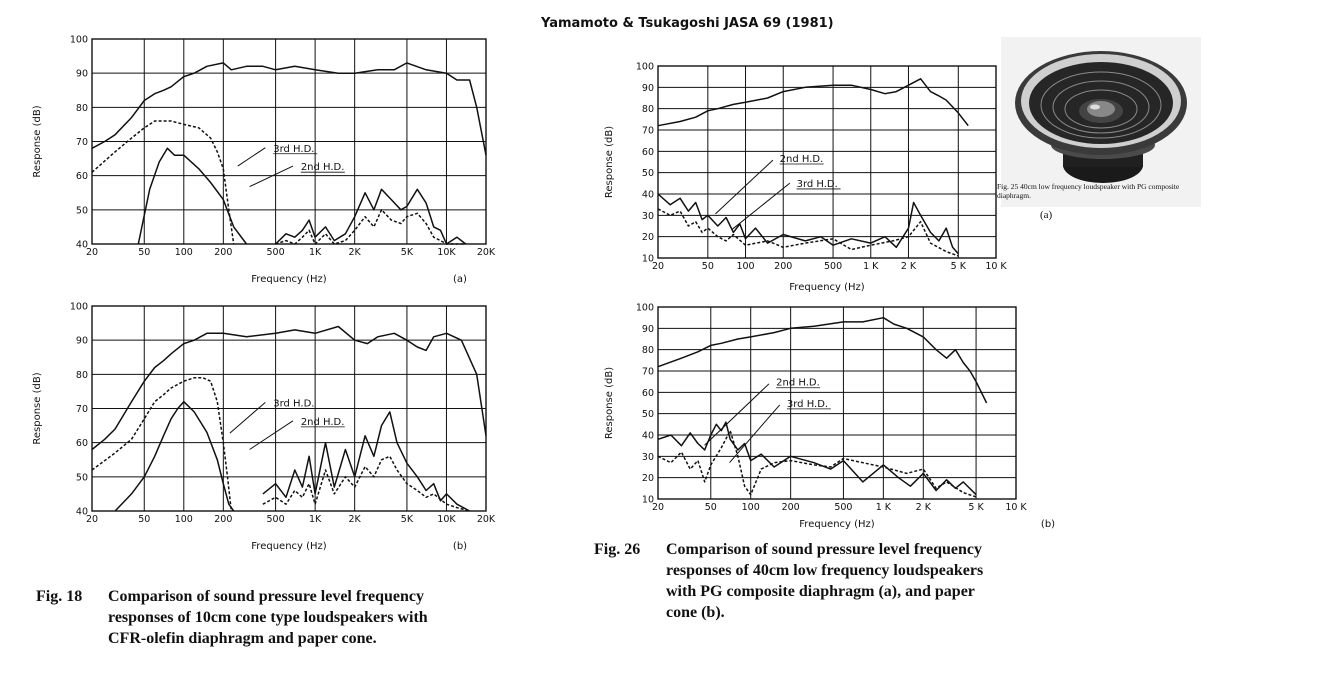 The width and height of the screenshot is (1319, 693). What do you see at coordinates (59, 596) in the screenshot?
I see `fig18-number: Fig. 18` at bounding box center [59, 596].